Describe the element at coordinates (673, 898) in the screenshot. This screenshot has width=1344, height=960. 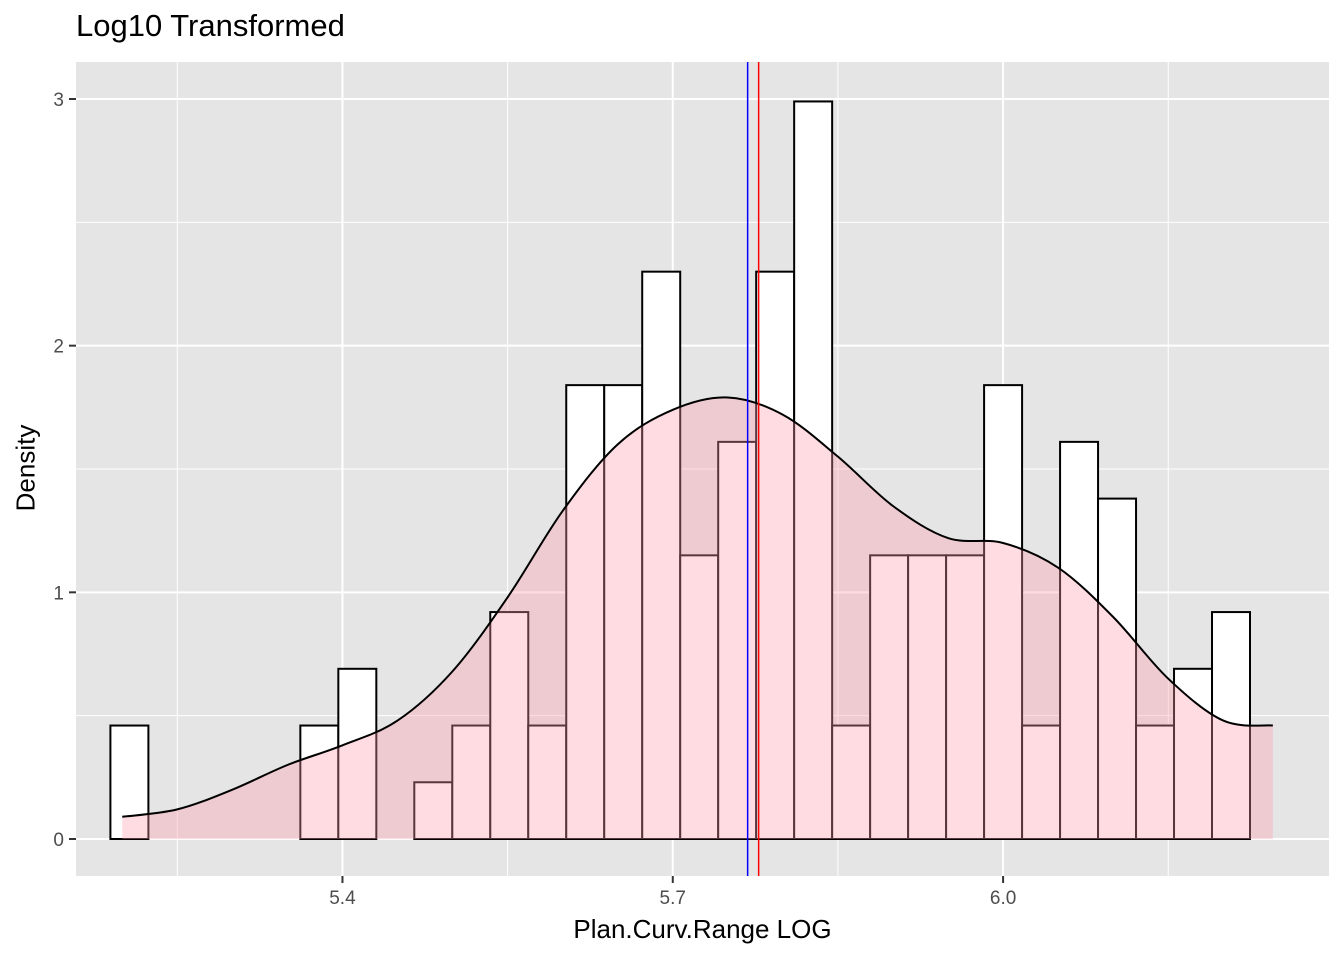
I see `x-tick-label: 5.7` at that location.